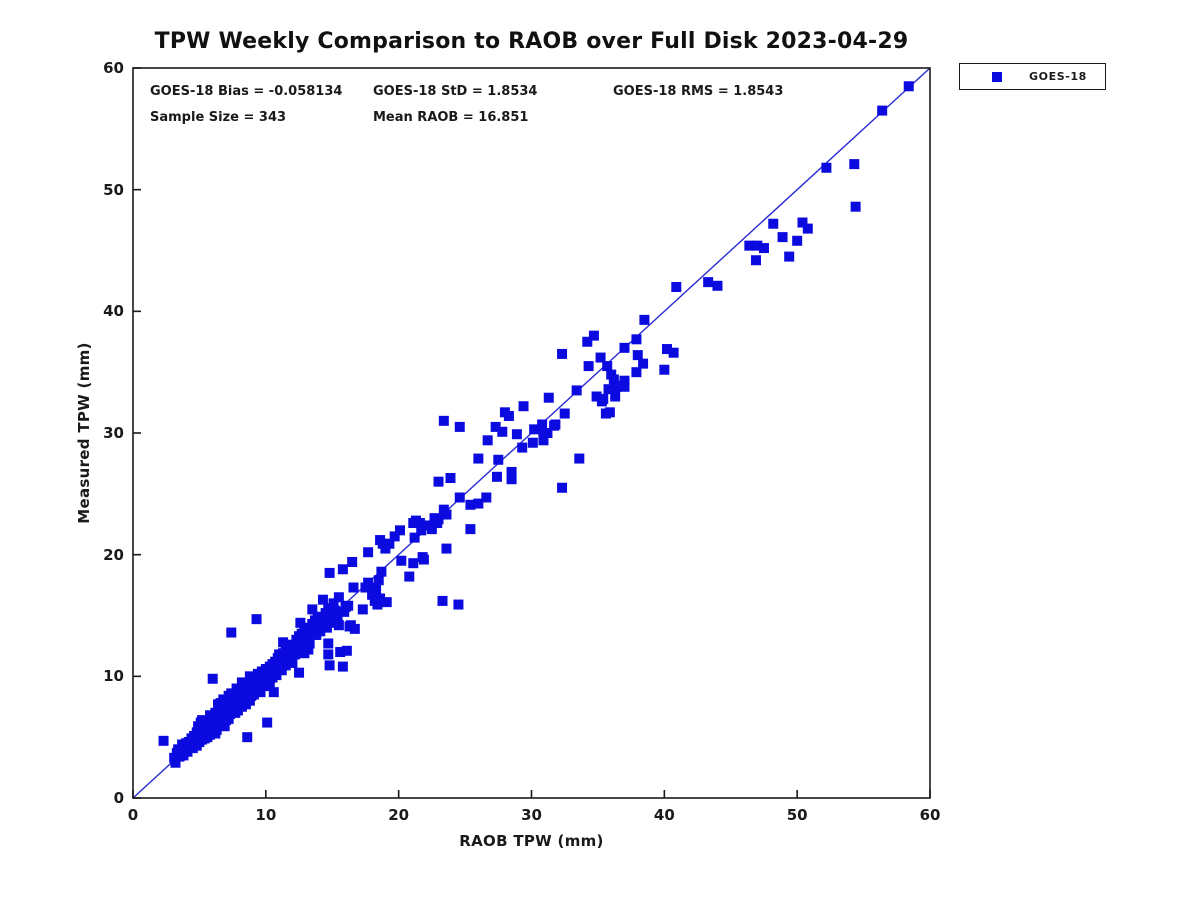 Image resolution: width=1200 pixels, height=900 pixels. I want to click on x-tick-label: 0, so click(133, 815).